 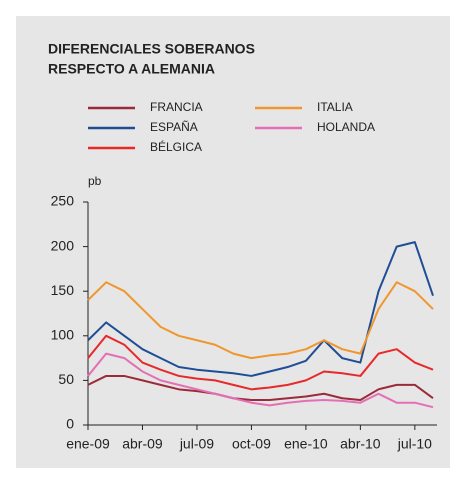 What do you see at coordinates (306, 444) in the screenshot?
I see `x-tick-label: ene-10` at bounding box center [306, 444].